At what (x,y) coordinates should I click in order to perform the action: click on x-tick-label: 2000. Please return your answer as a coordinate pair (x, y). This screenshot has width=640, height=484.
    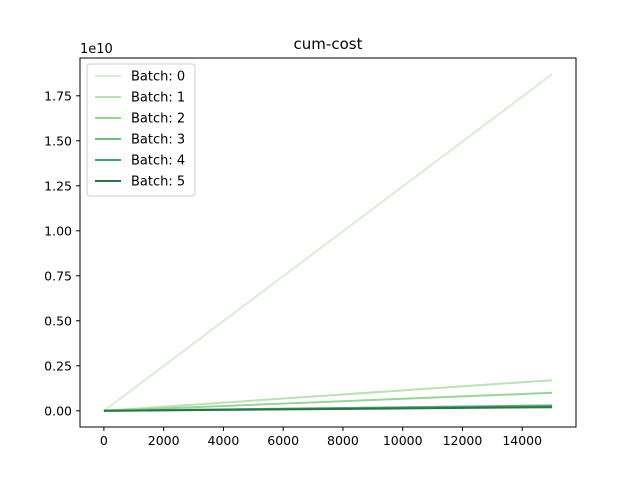
    Looking at the image, I should click on (164, 440).